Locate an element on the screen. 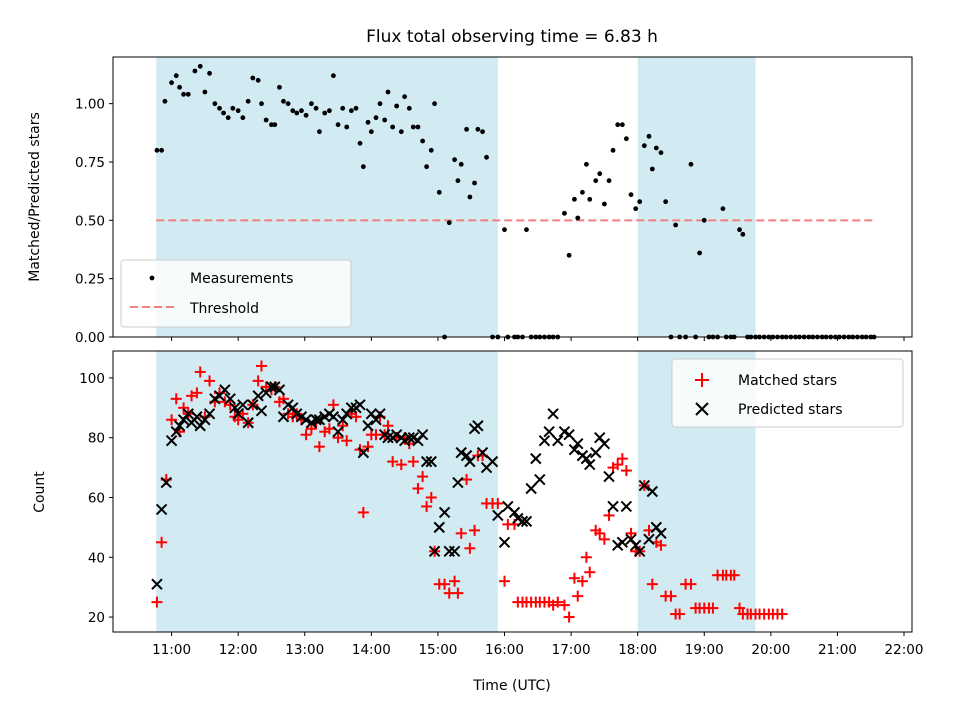 This screenshot has height=720, width=960. x-tick-label: 16:00 is located at coordinates (504, 650).